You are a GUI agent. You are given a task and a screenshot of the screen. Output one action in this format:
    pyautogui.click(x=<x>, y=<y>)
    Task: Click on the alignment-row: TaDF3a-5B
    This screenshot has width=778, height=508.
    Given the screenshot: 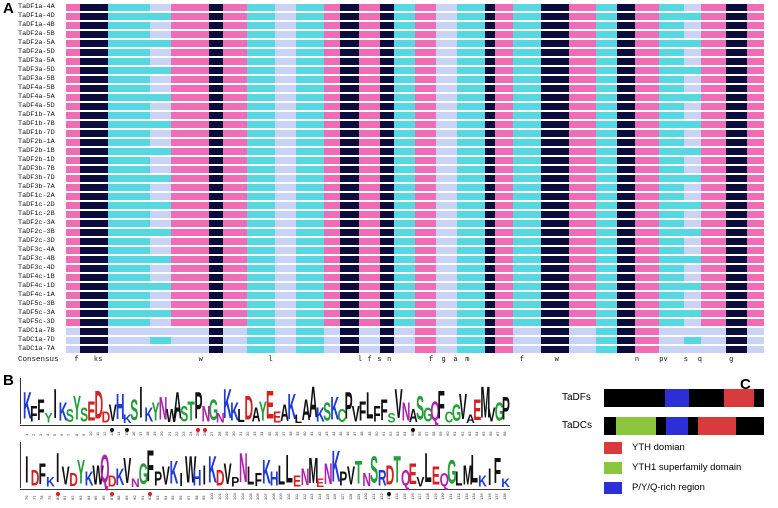 What is the action you would take?
    pyautogui.click(x=390, y=79)
    